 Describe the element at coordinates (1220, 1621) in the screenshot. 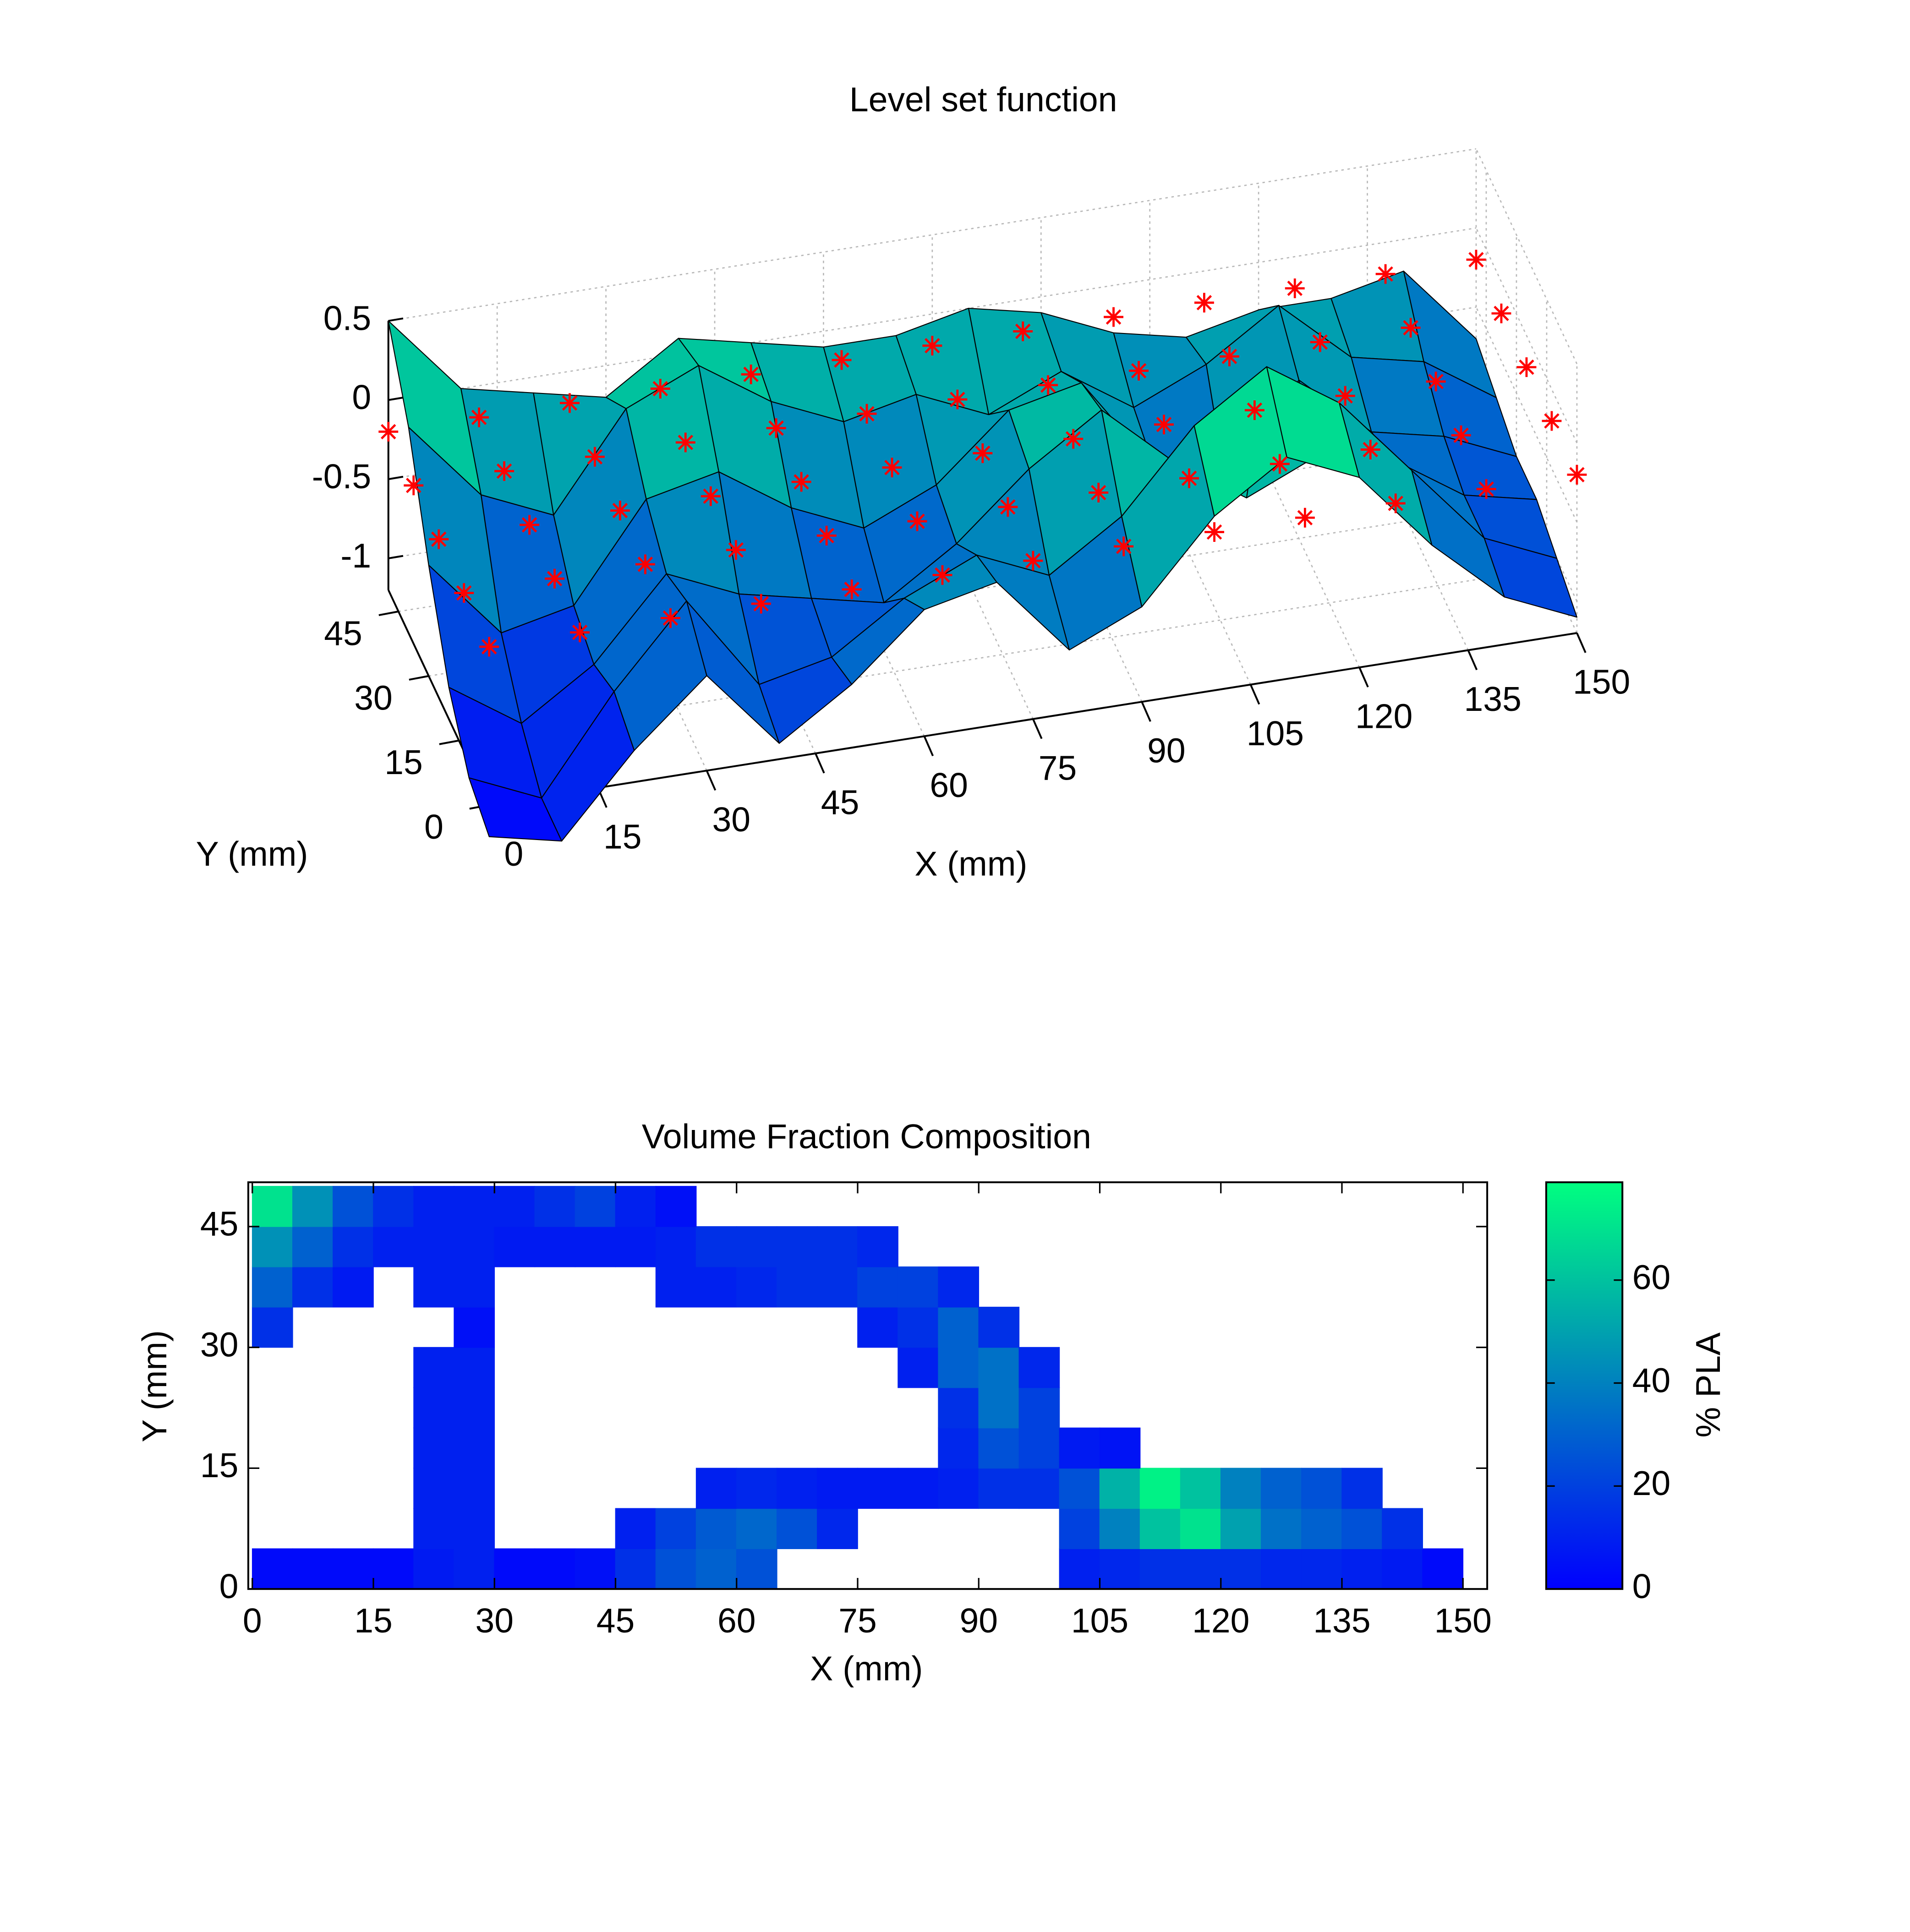

I see `x-tick-label: 120` at that location.